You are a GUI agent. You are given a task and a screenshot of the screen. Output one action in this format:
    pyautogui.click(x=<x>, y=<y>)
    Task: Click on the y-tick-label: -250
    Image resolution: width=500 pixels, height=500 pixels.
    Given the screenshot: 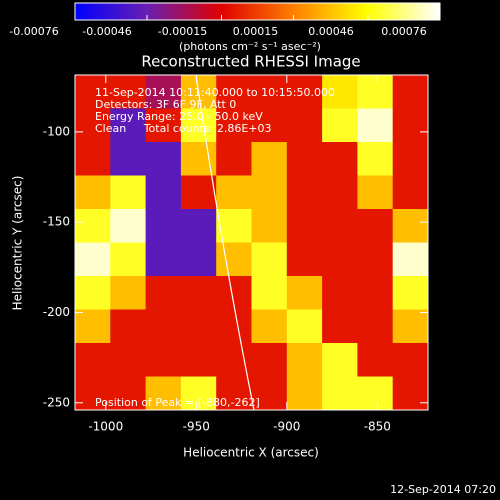 What is the action you would take?
    pyautogui.click(x=56, y=402)
    